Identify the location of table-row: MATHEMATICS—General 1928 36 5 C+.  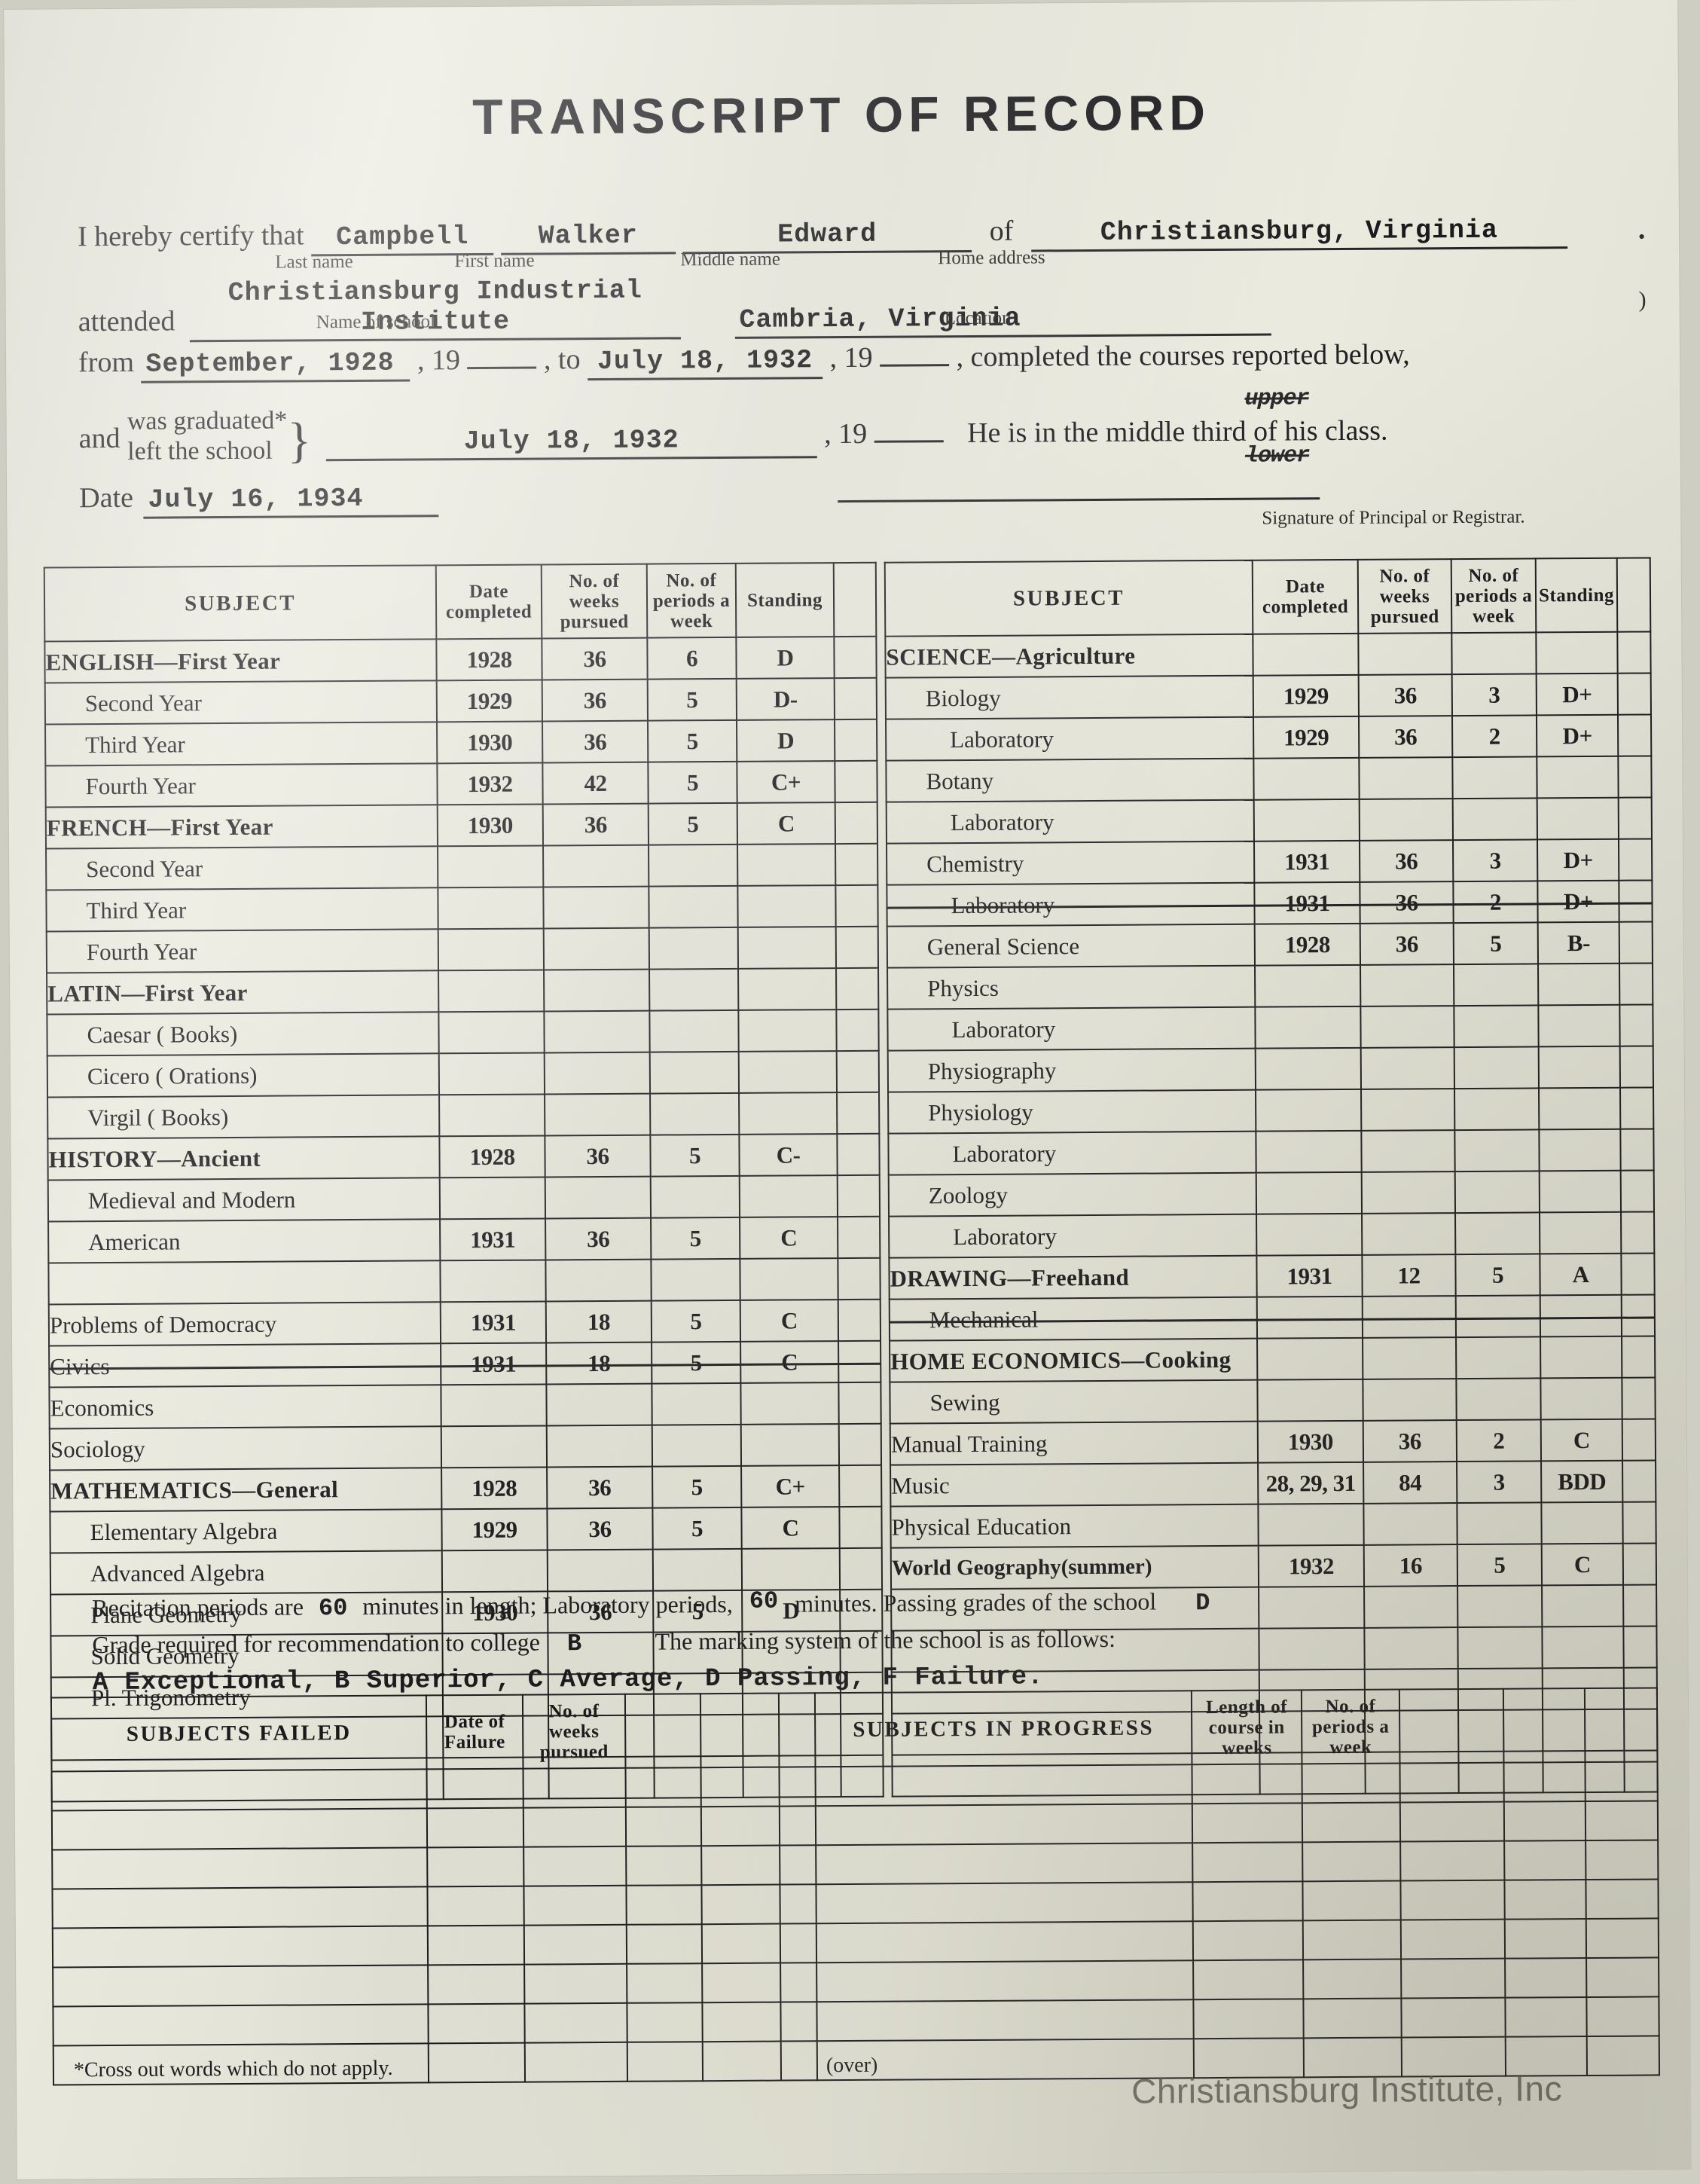
(466, 1488).